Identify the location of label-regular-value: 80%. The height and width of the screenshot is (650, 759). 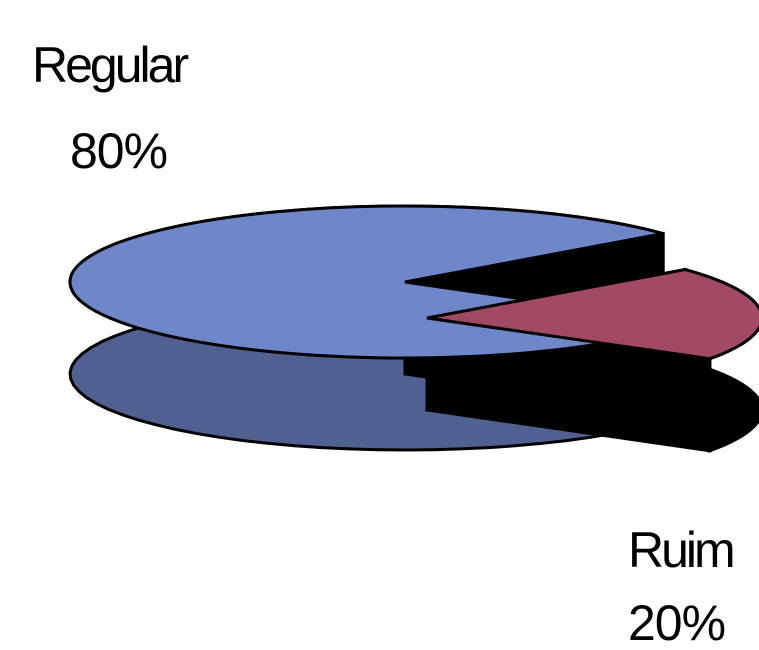
(118, 151).